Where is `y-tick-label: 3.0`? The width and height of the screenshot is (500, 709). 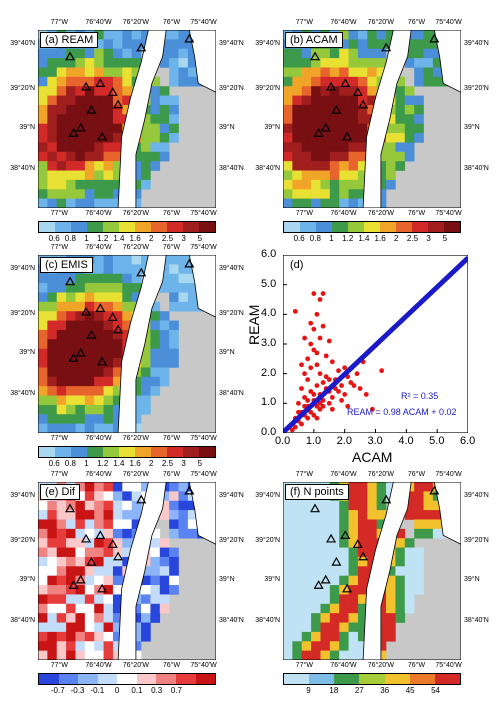
y-tick-label: 3.0 is located at coordinates (269, 343).